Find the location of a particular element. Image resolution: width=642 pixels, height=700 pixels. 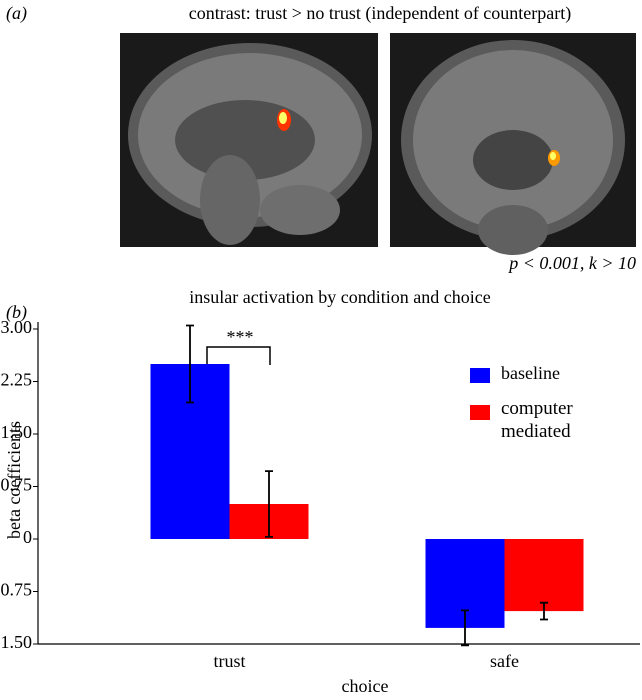

panel-label: (a) is located at coordinates (16, 13).